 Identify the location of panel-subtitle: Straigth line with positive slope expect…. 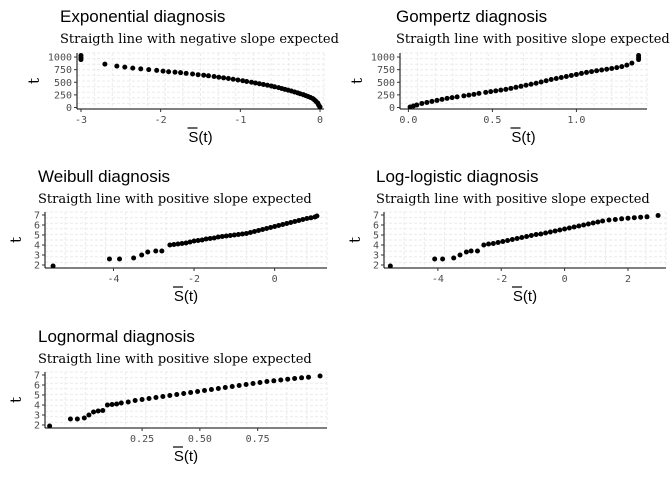
(533, 39).